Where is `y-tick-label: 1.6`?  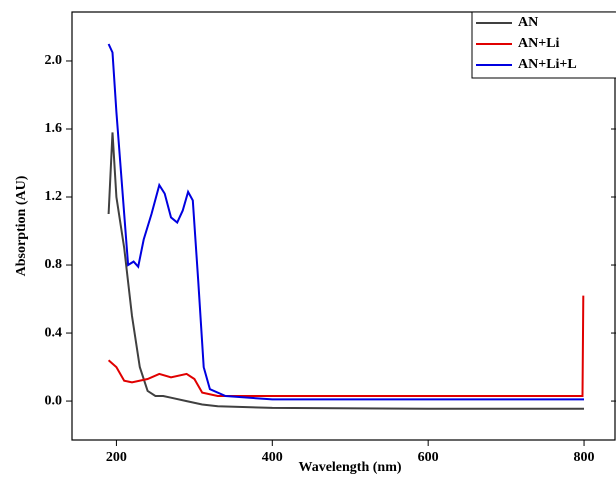
y-tick-label: 1.6 is located at coordinates (54, 128).